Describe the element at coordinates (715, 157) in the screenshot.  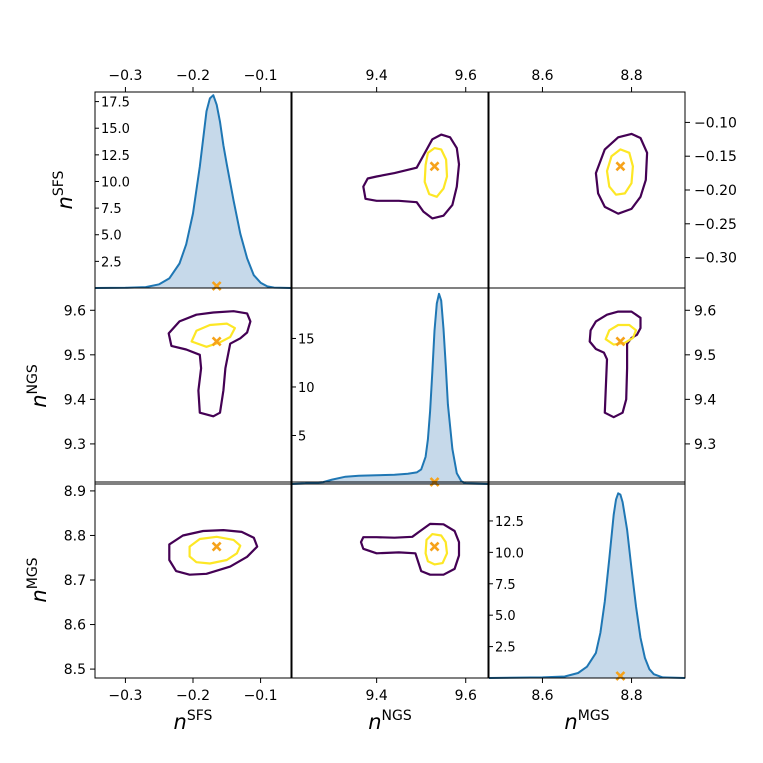
I see `right-axis-tick-label: −0.15` at that location.